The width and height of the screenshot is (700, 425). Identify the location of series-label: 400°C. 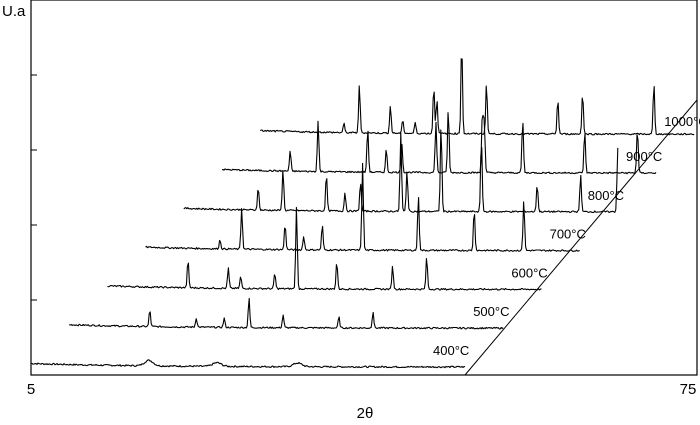
(451, 350).